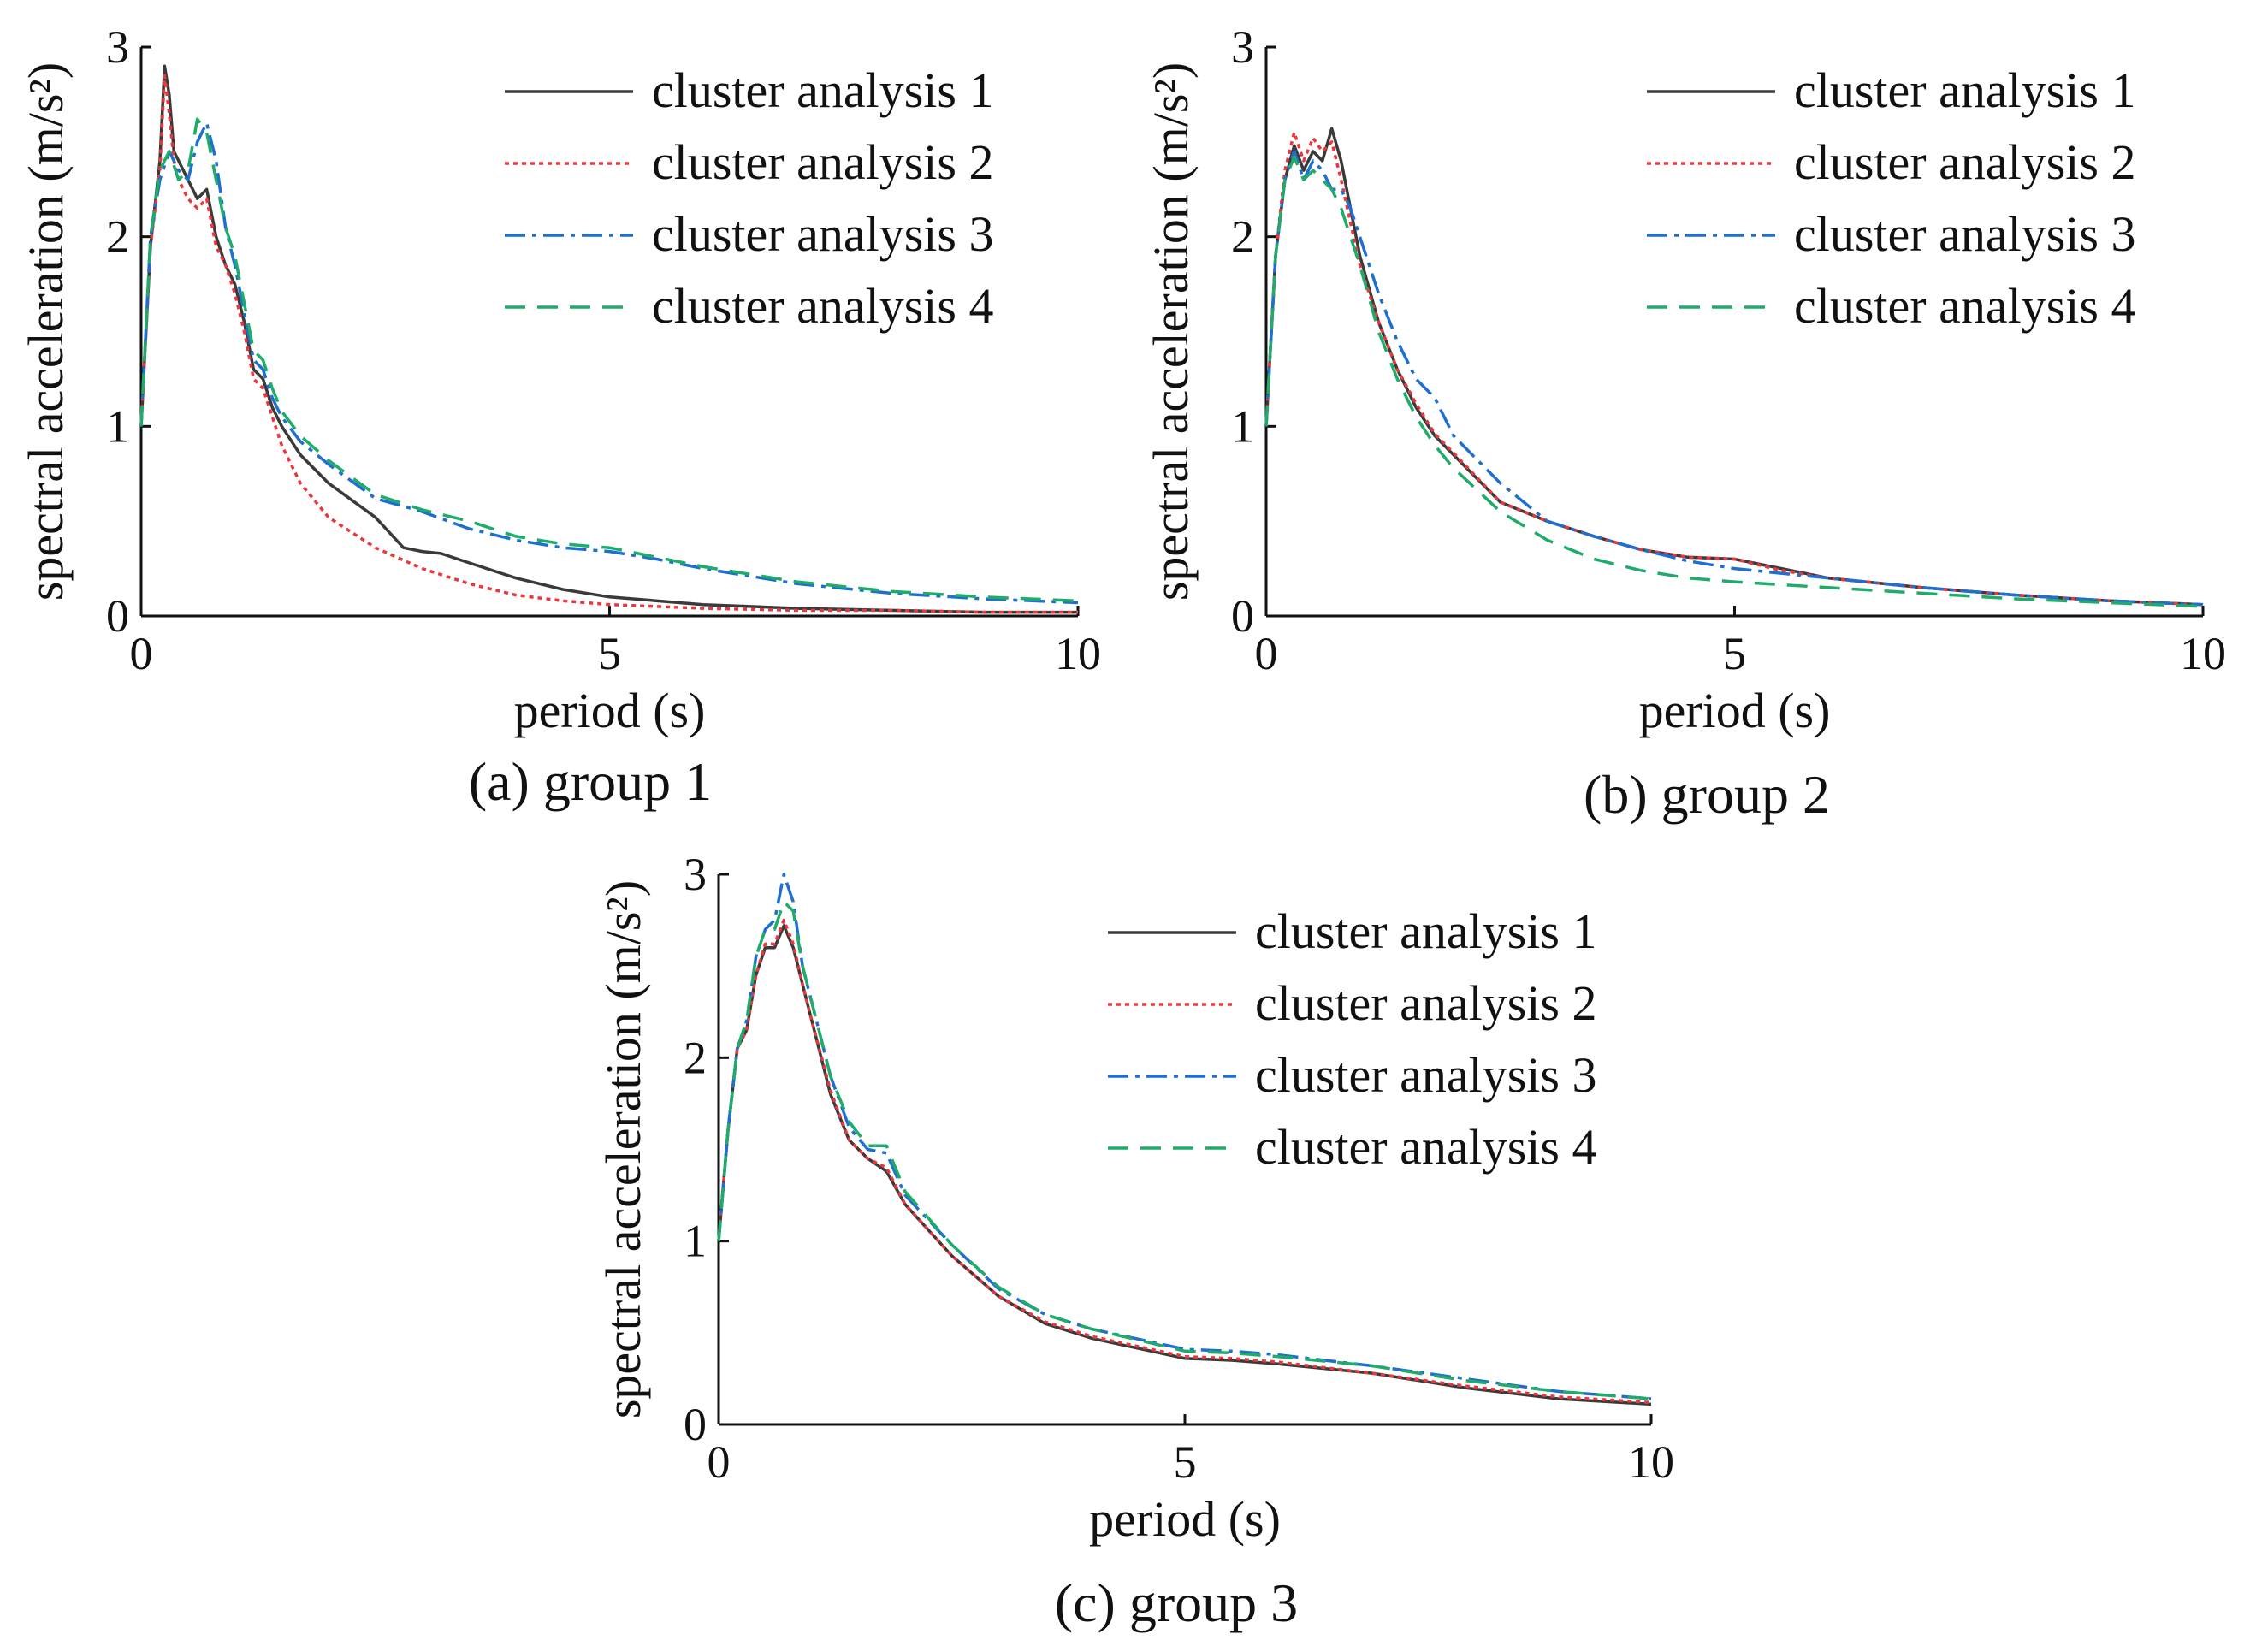 The width and height of the screenshot is (2250, 1652). What do you see at coordinates (1707, 794) in the screenshot?
I see `panel-caption: (b) group 2` at bounding box center [1707, 794].